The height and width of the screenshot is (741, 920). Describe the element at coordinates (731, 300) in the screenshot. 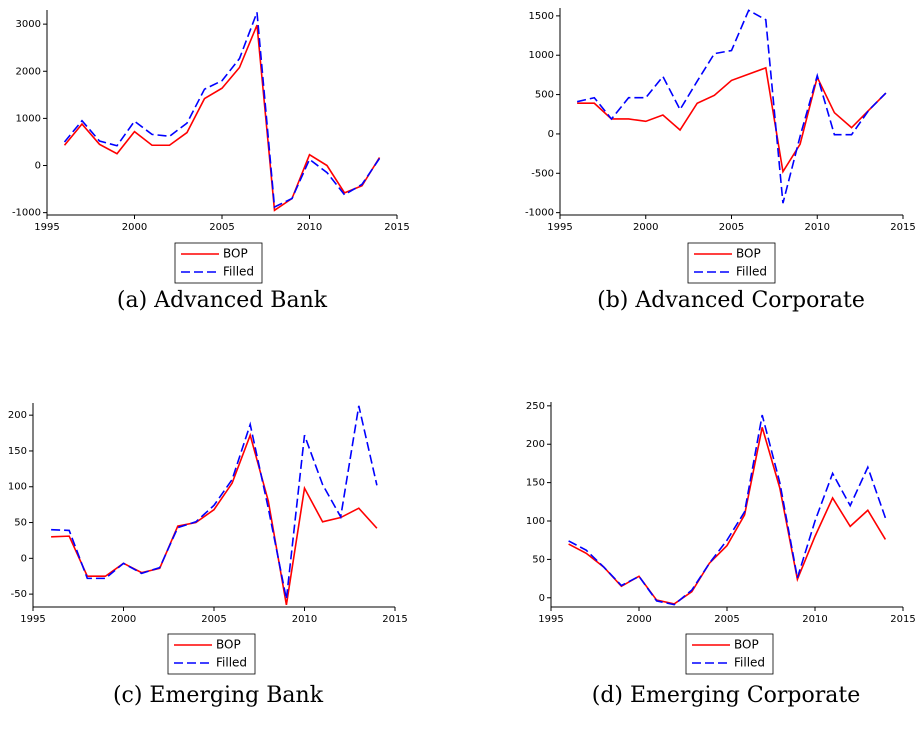

I see `caption: (b) Advanced Corporate` at that location.